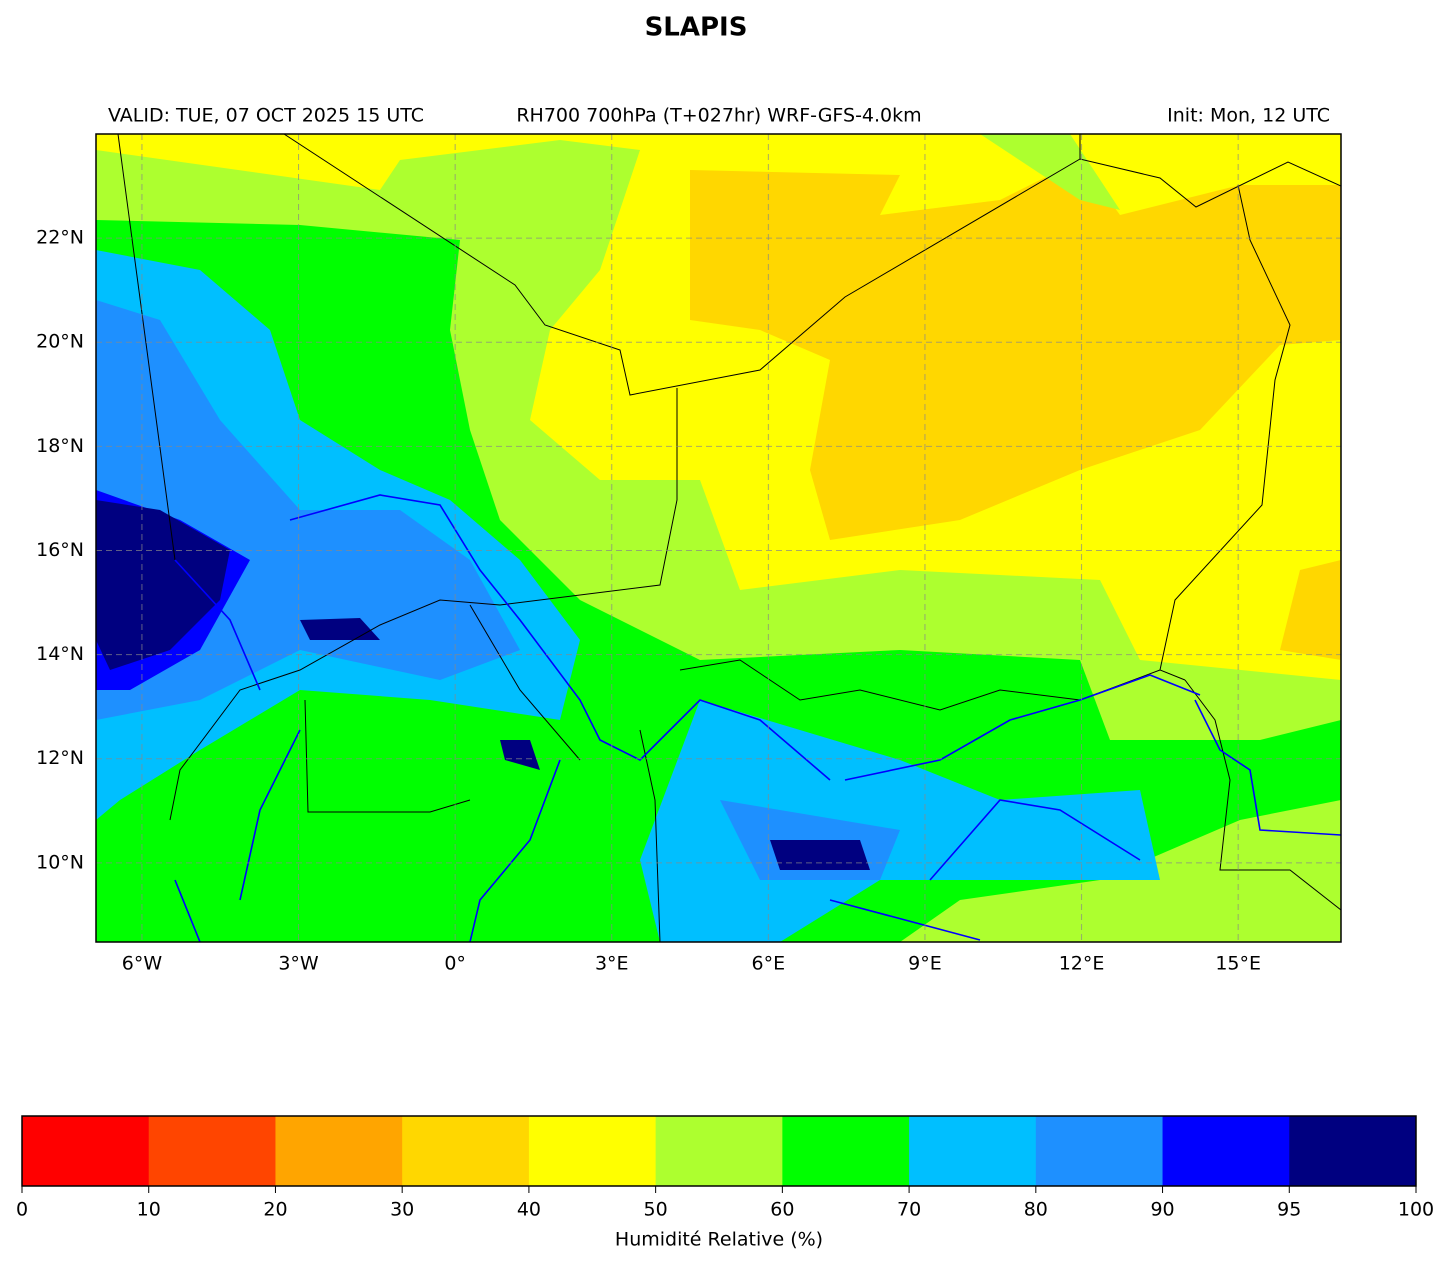  What do you see at coordinates (60, 654) in the screenshot?
I see `y-tick-label: 14°N` at bounding box center [60, 654].